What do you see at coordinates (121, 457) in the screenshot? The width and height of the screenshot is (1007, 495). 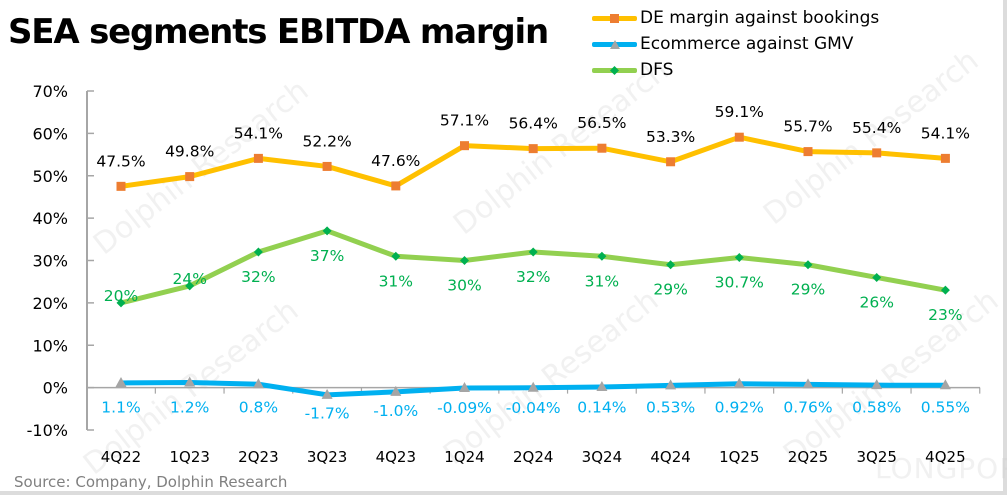 I see `x-tick-label: 4Q22` at bounding box center [121, 457].